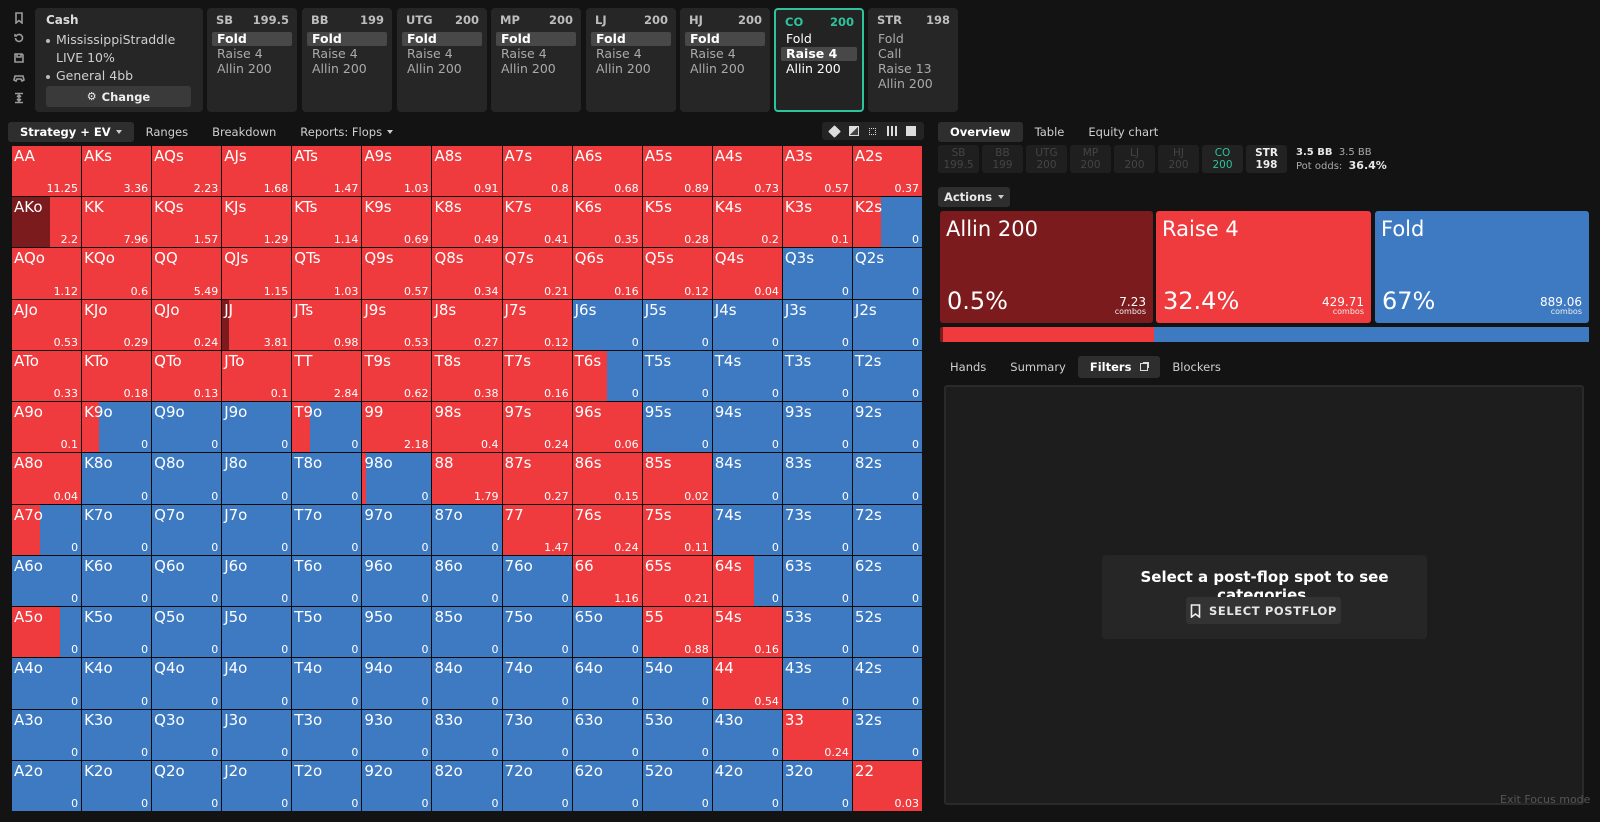  I want to click on hand-cell: AKs 3.36, so click(117, 171).